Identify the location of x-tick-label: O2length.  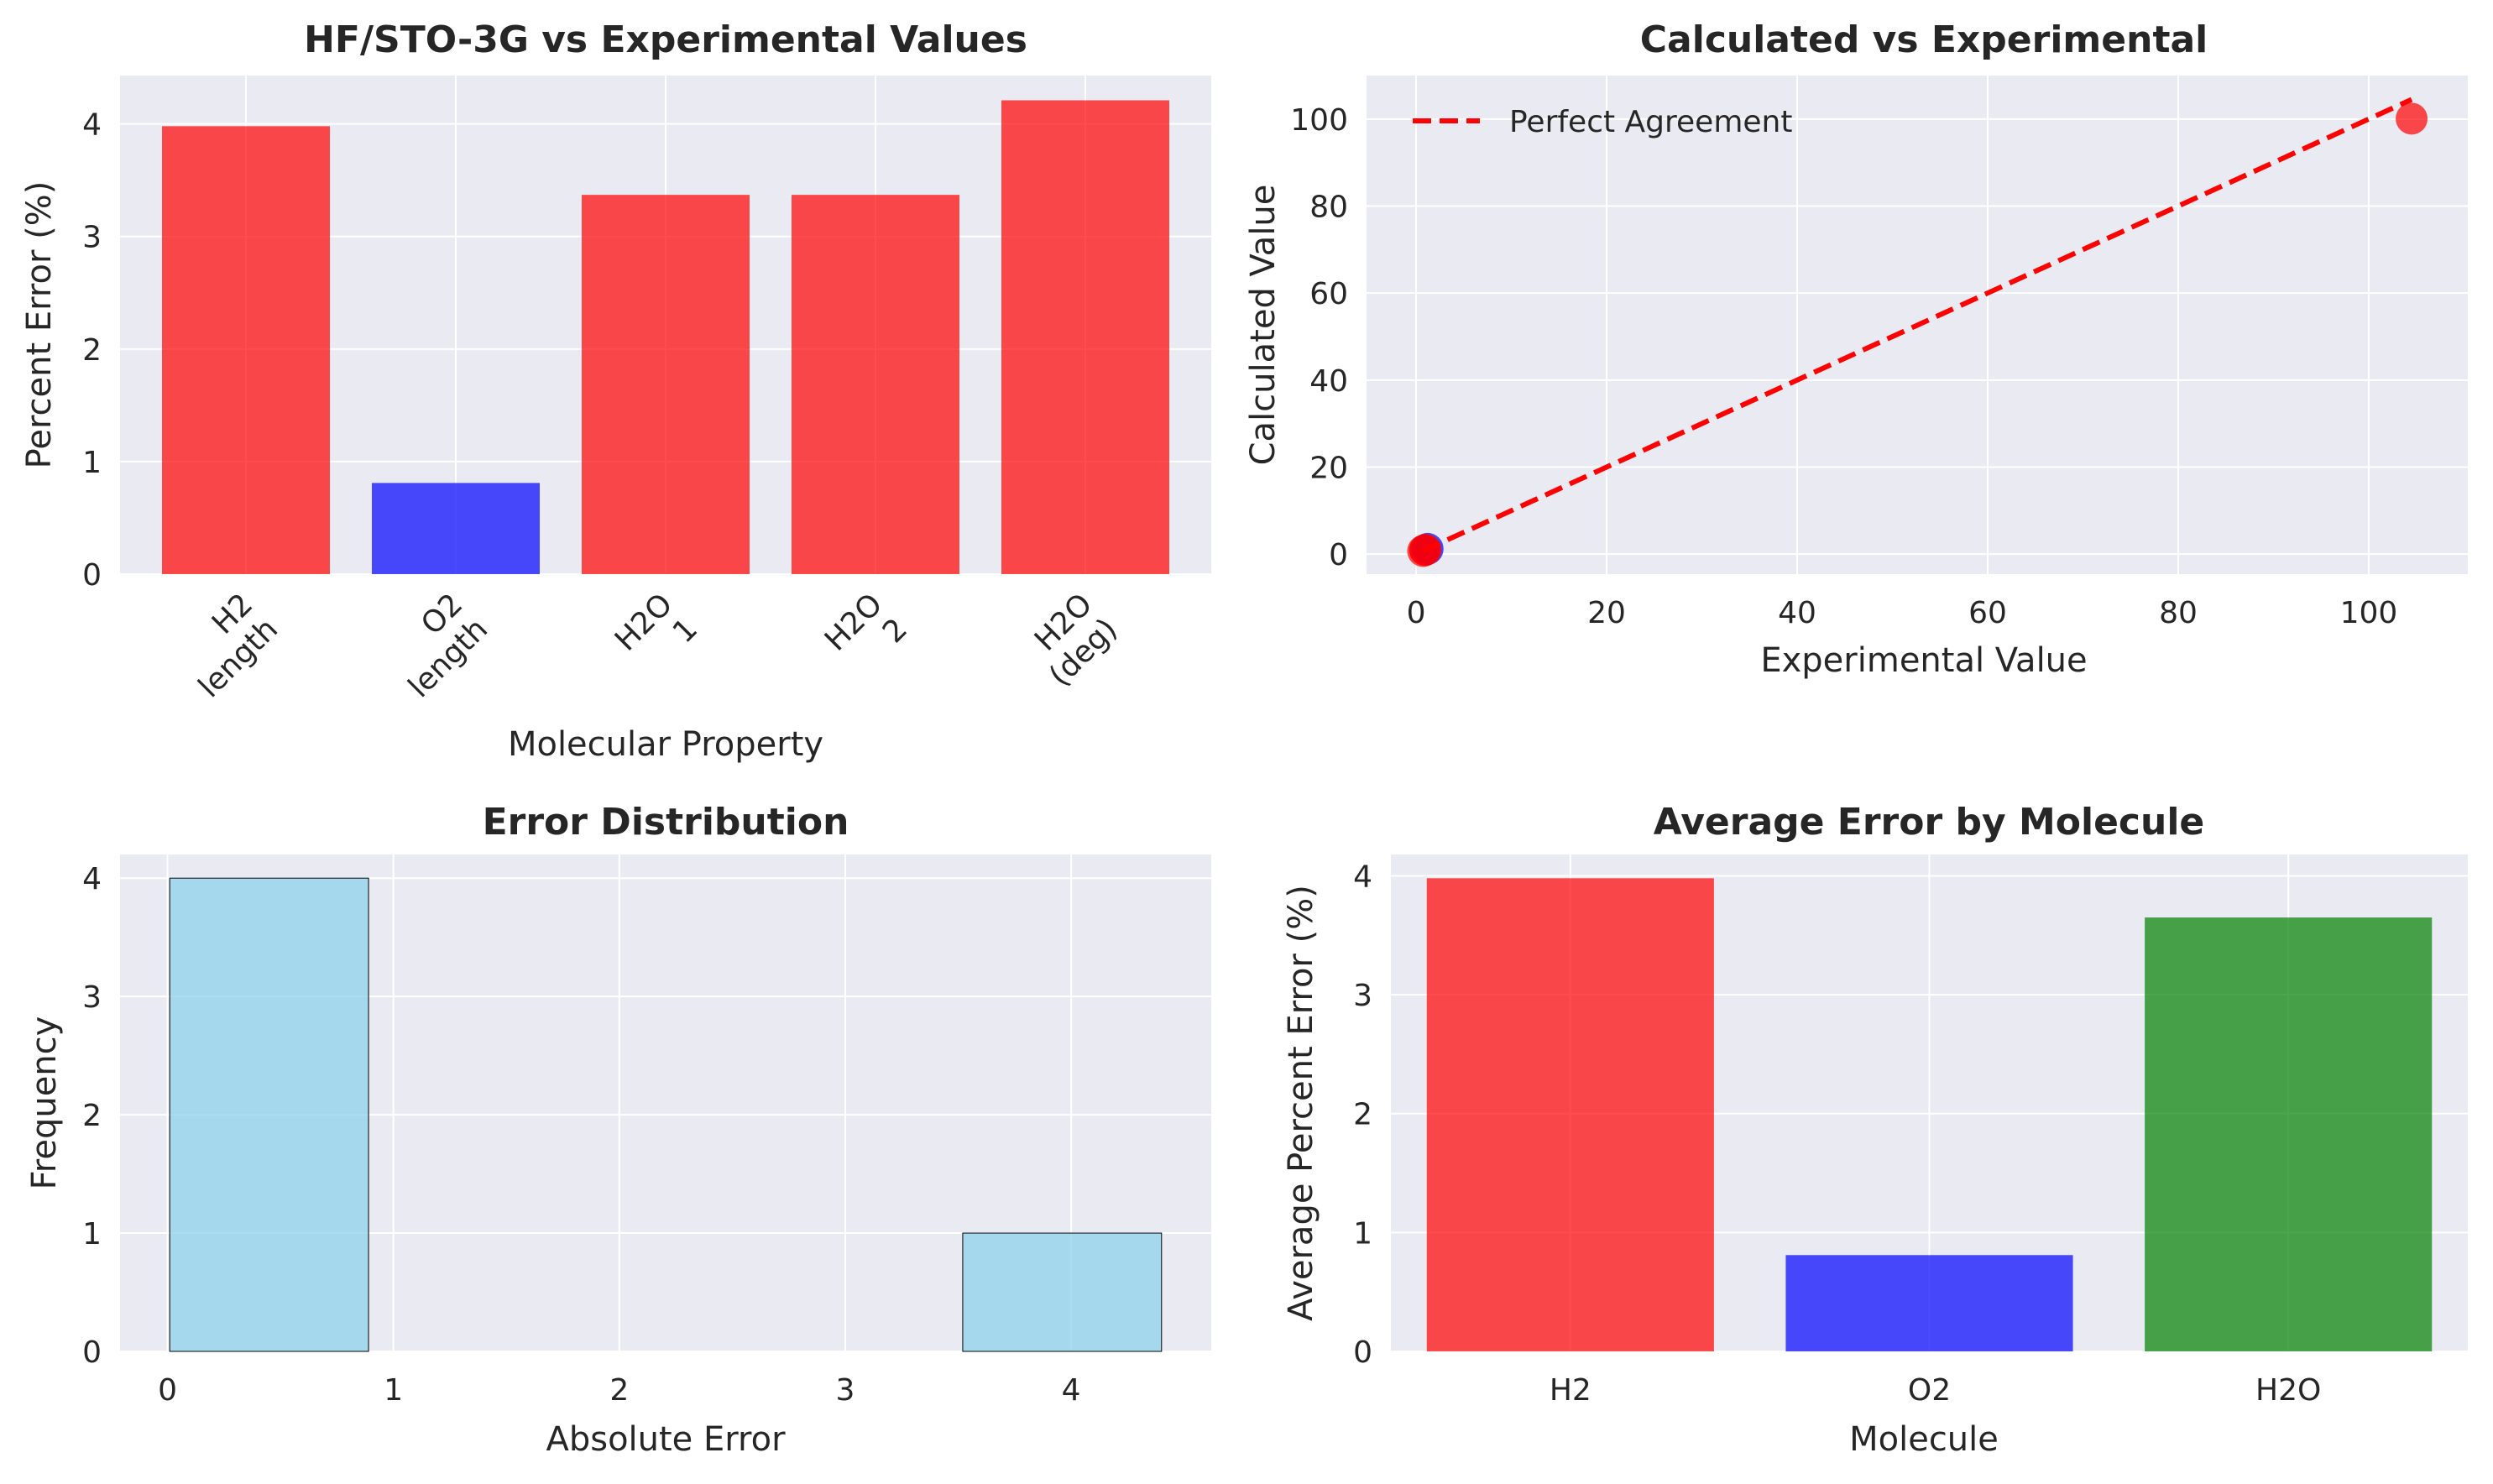
(435, 645).